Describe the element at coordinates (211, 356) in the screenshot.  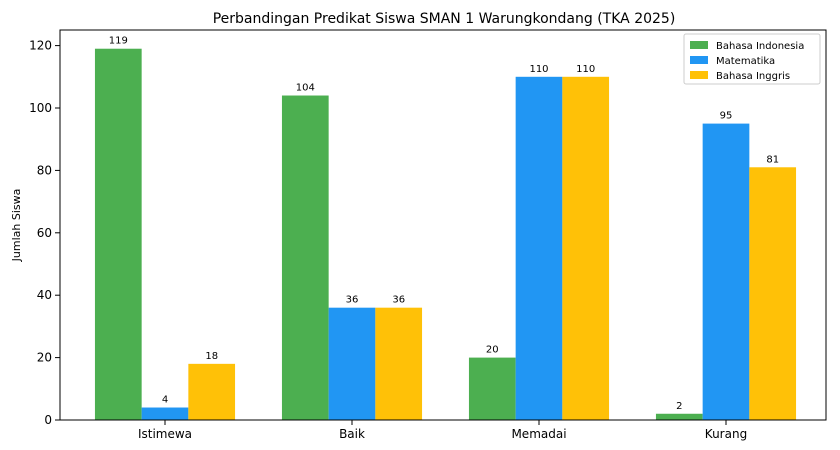
I see `data-label: 18` at that location.